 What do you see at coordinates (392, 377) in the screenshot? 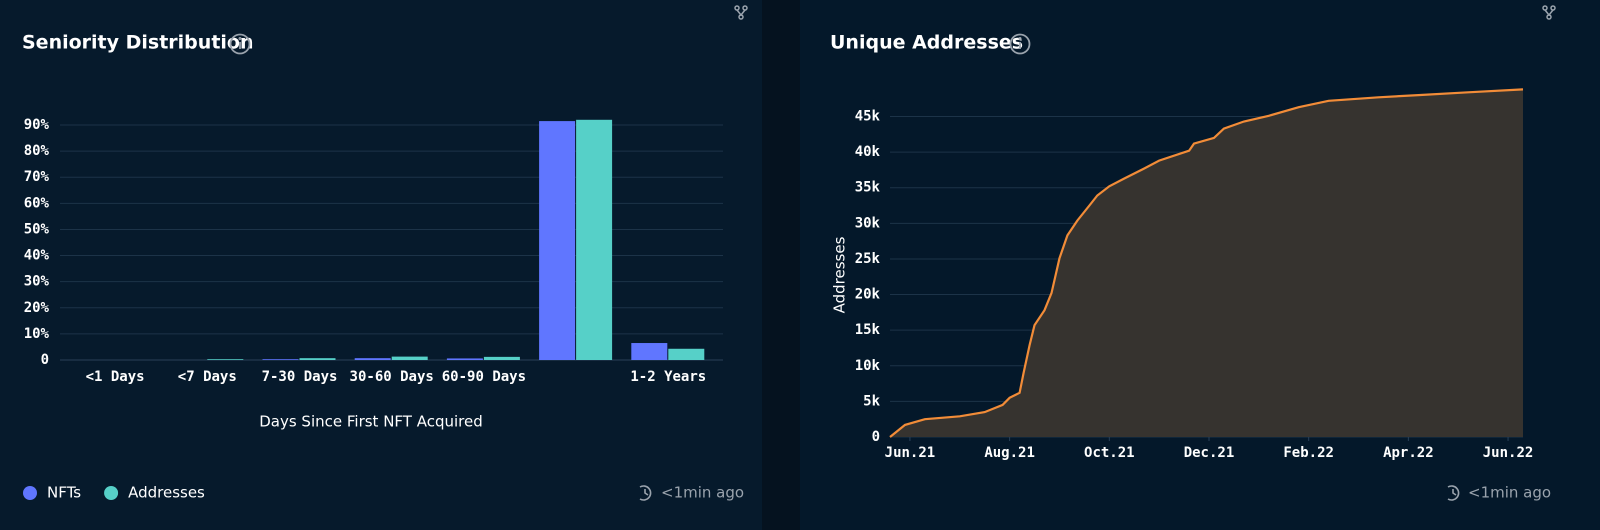
I see `x-tick-label: 30-60 Days` at bounding box center [392, 377].